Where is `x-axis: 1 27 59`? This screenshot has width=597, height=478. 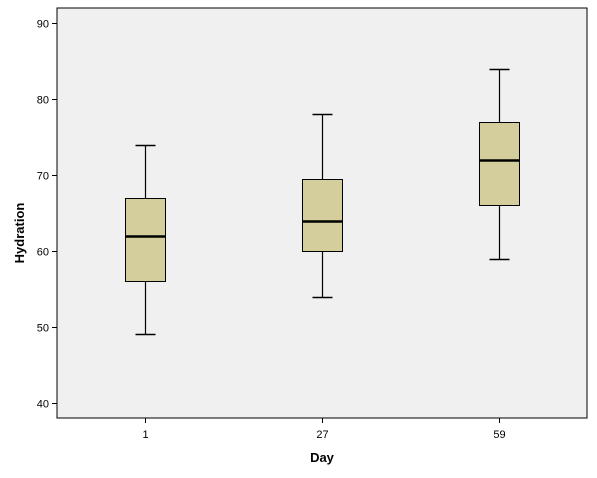 x-axis: 1 27 59 is located at coordinates (324, 429).